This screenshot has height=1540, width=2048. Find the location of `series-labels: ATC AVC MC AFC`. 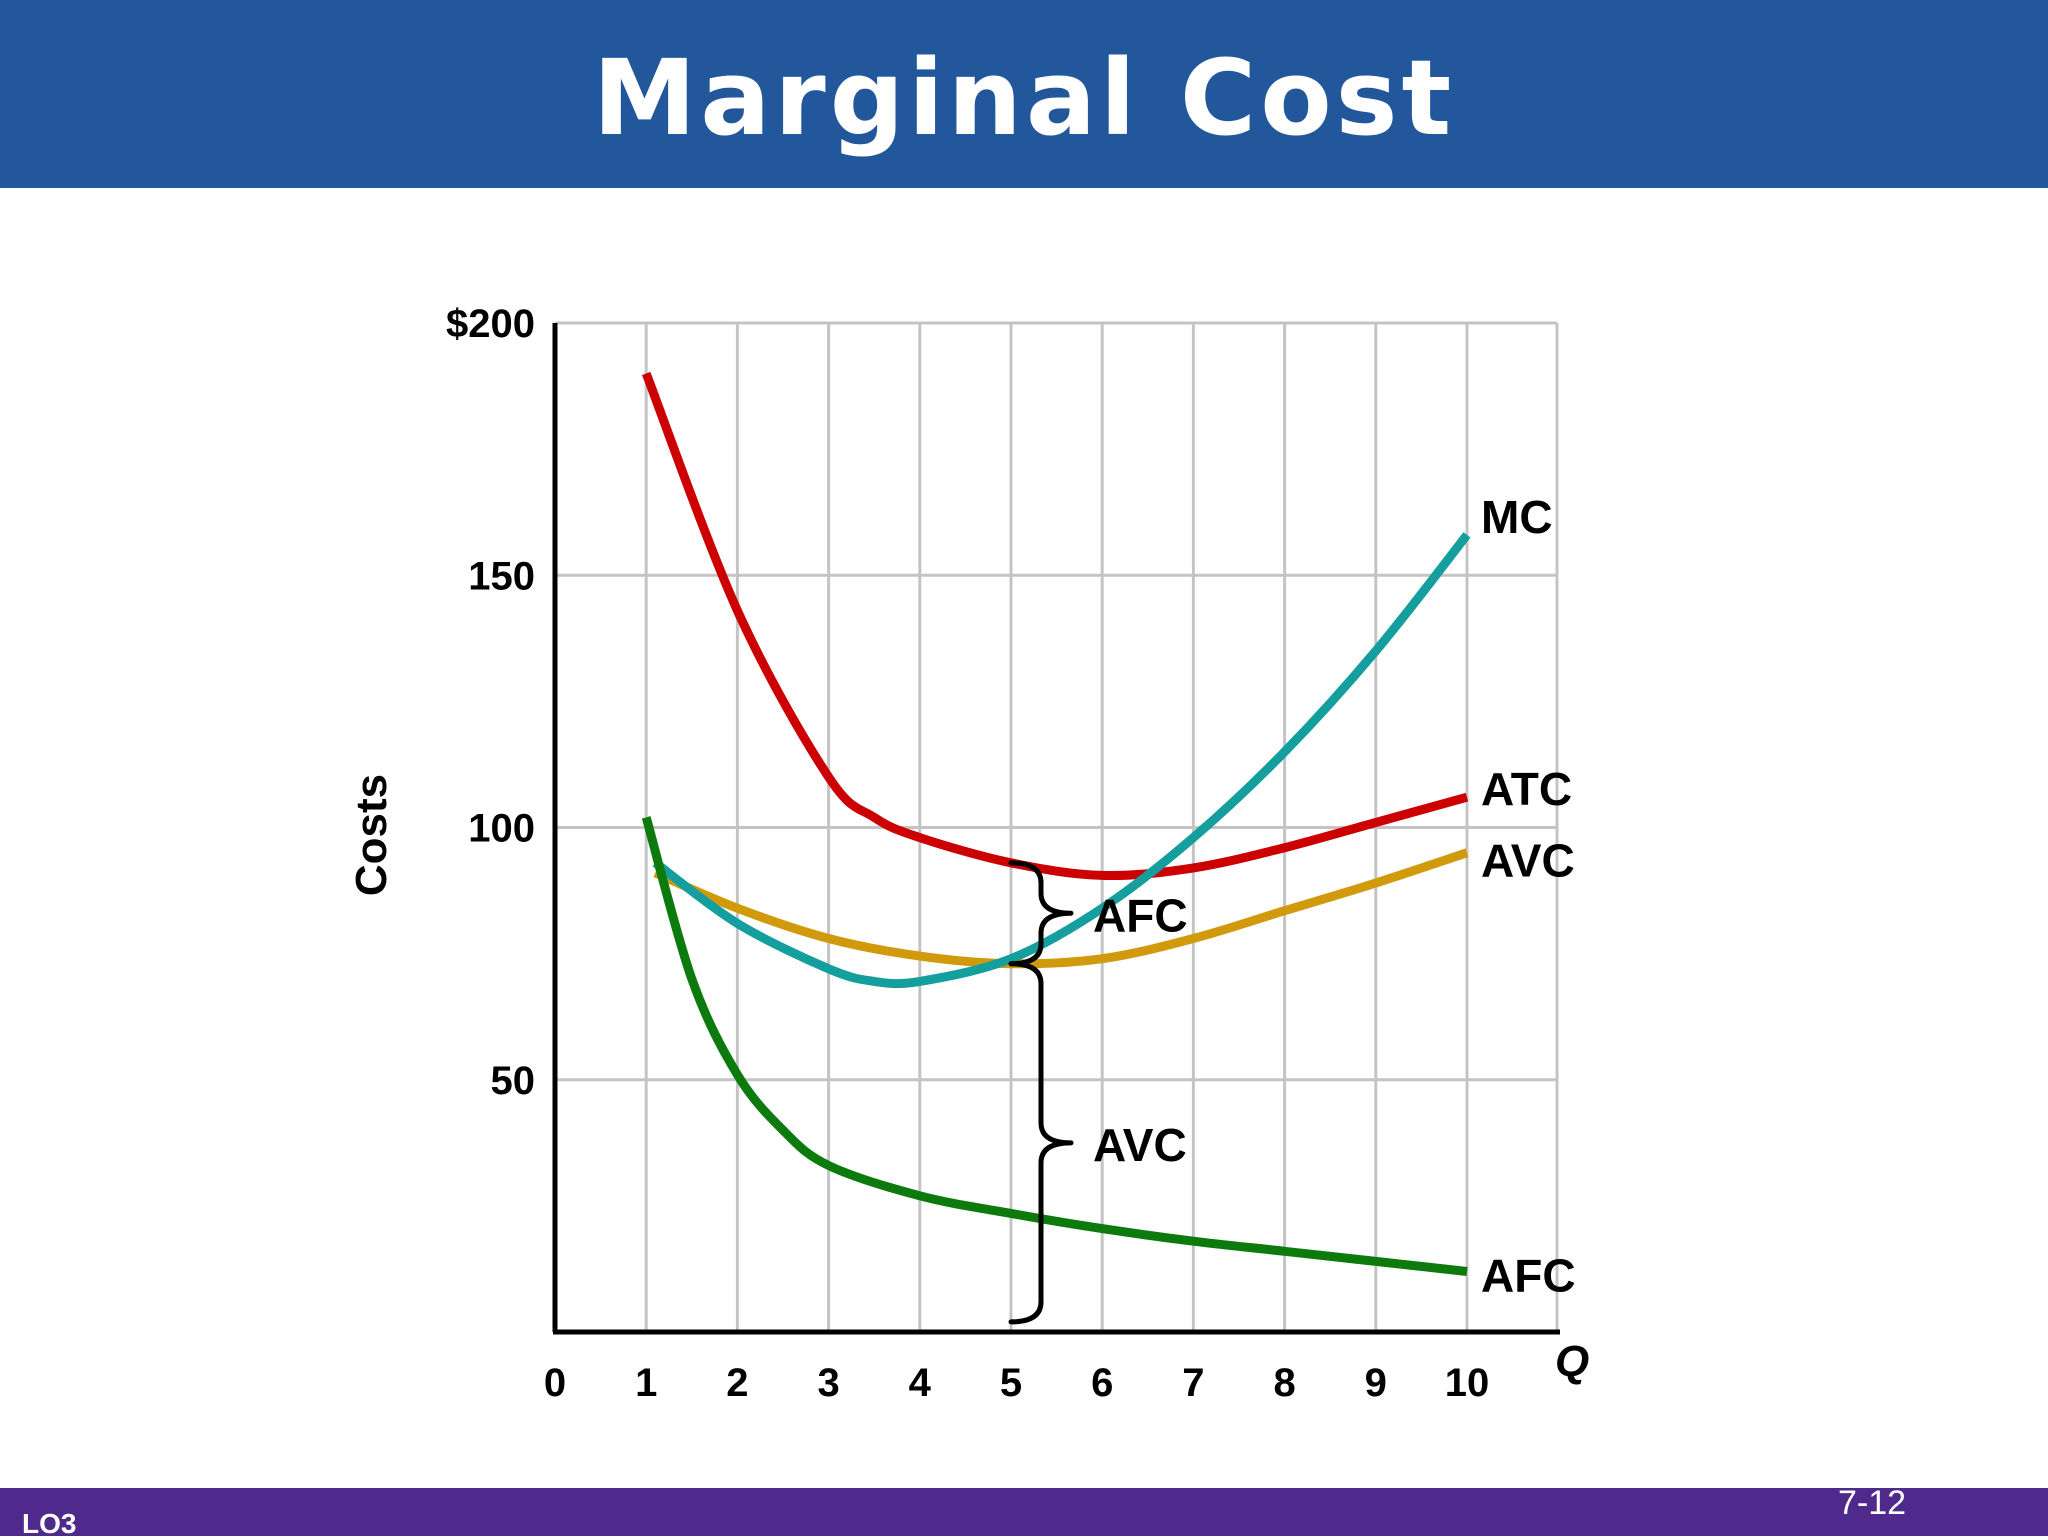

series-labels: ATC AVC MC AFC is located at coordinates (1528, 896).